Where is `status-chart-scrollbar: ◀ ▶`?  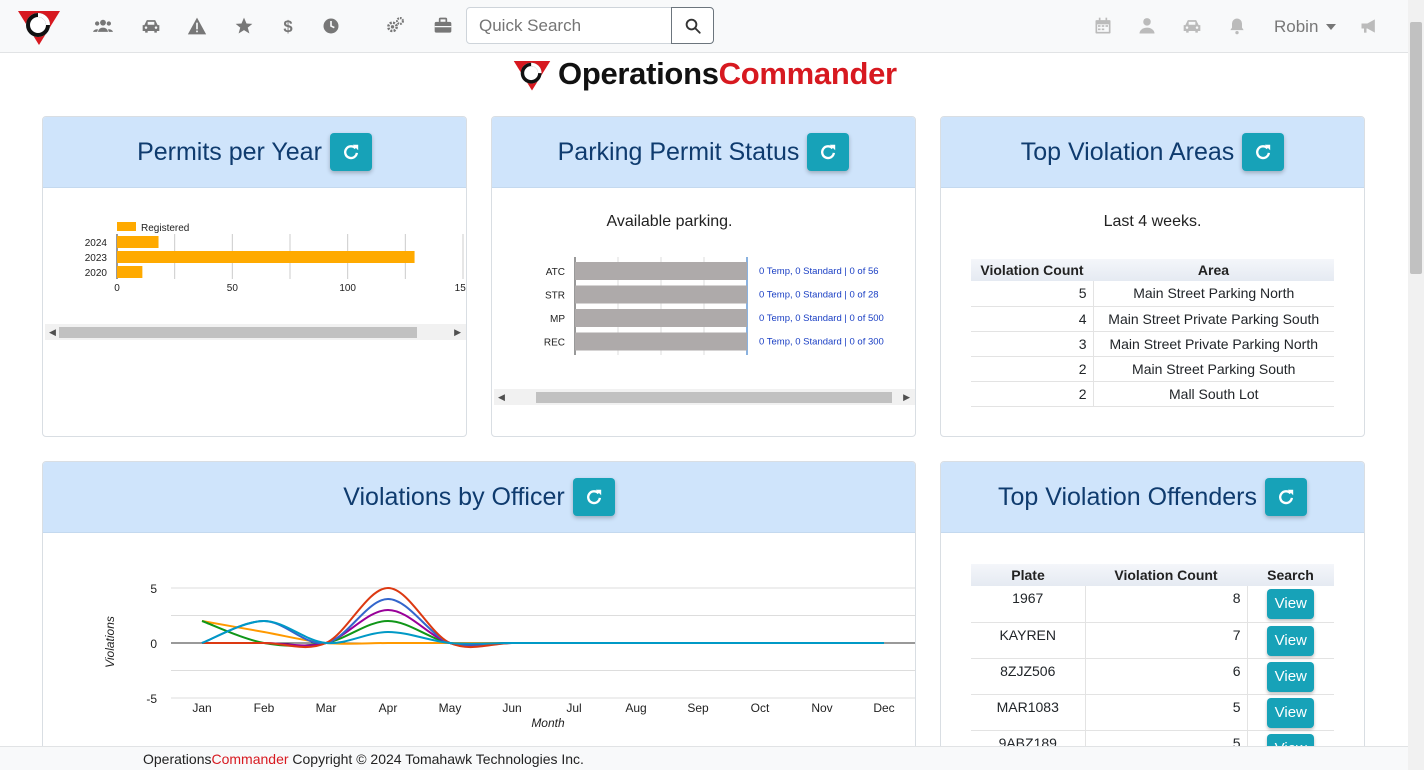 status-chart-scrollbar: ◀ ▶ is located at coordinates (704, 397).